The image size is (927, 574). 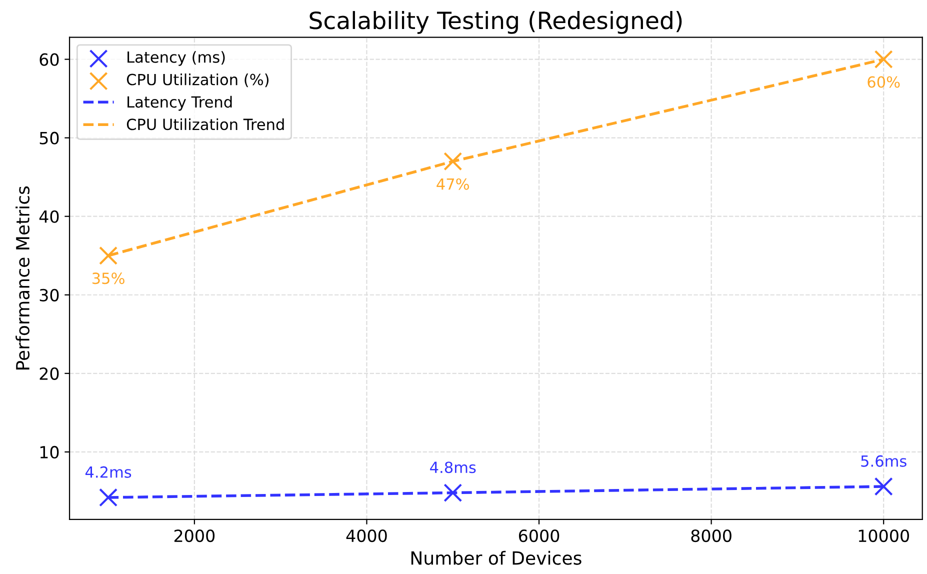 I want to click on y-axis-title: Performance Metrics, so click(x=23, y=278).